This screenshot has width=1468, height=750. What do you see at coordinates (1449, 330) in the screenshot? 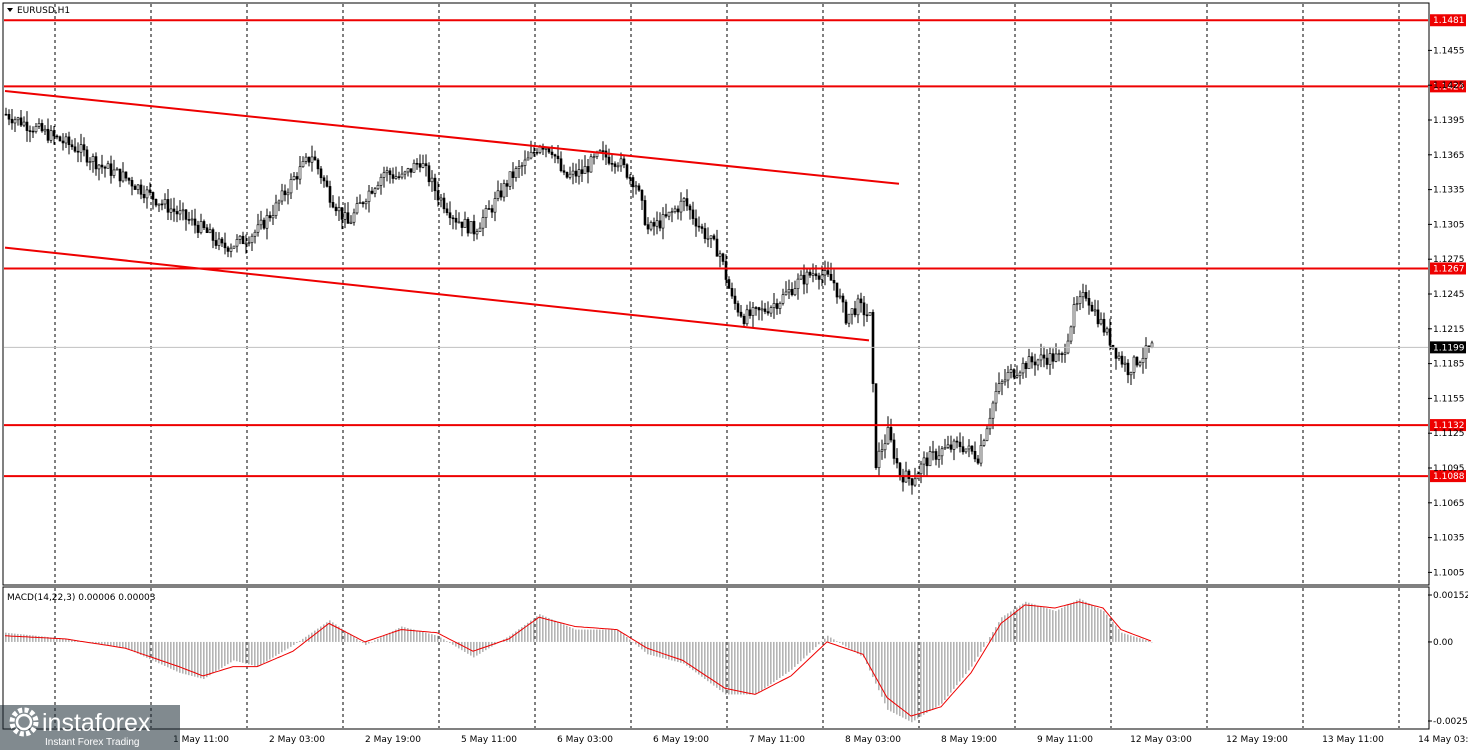
I see `price-tick-label: 1.1215` at bounding box center [1449, 330].